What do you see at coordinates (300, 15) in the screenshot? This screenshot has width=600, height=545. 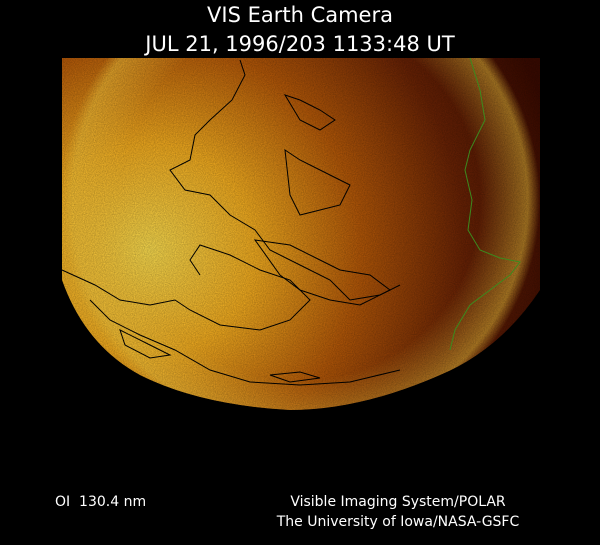 I see `title: VIS Earth Camera` at bounding box center [300, 15].